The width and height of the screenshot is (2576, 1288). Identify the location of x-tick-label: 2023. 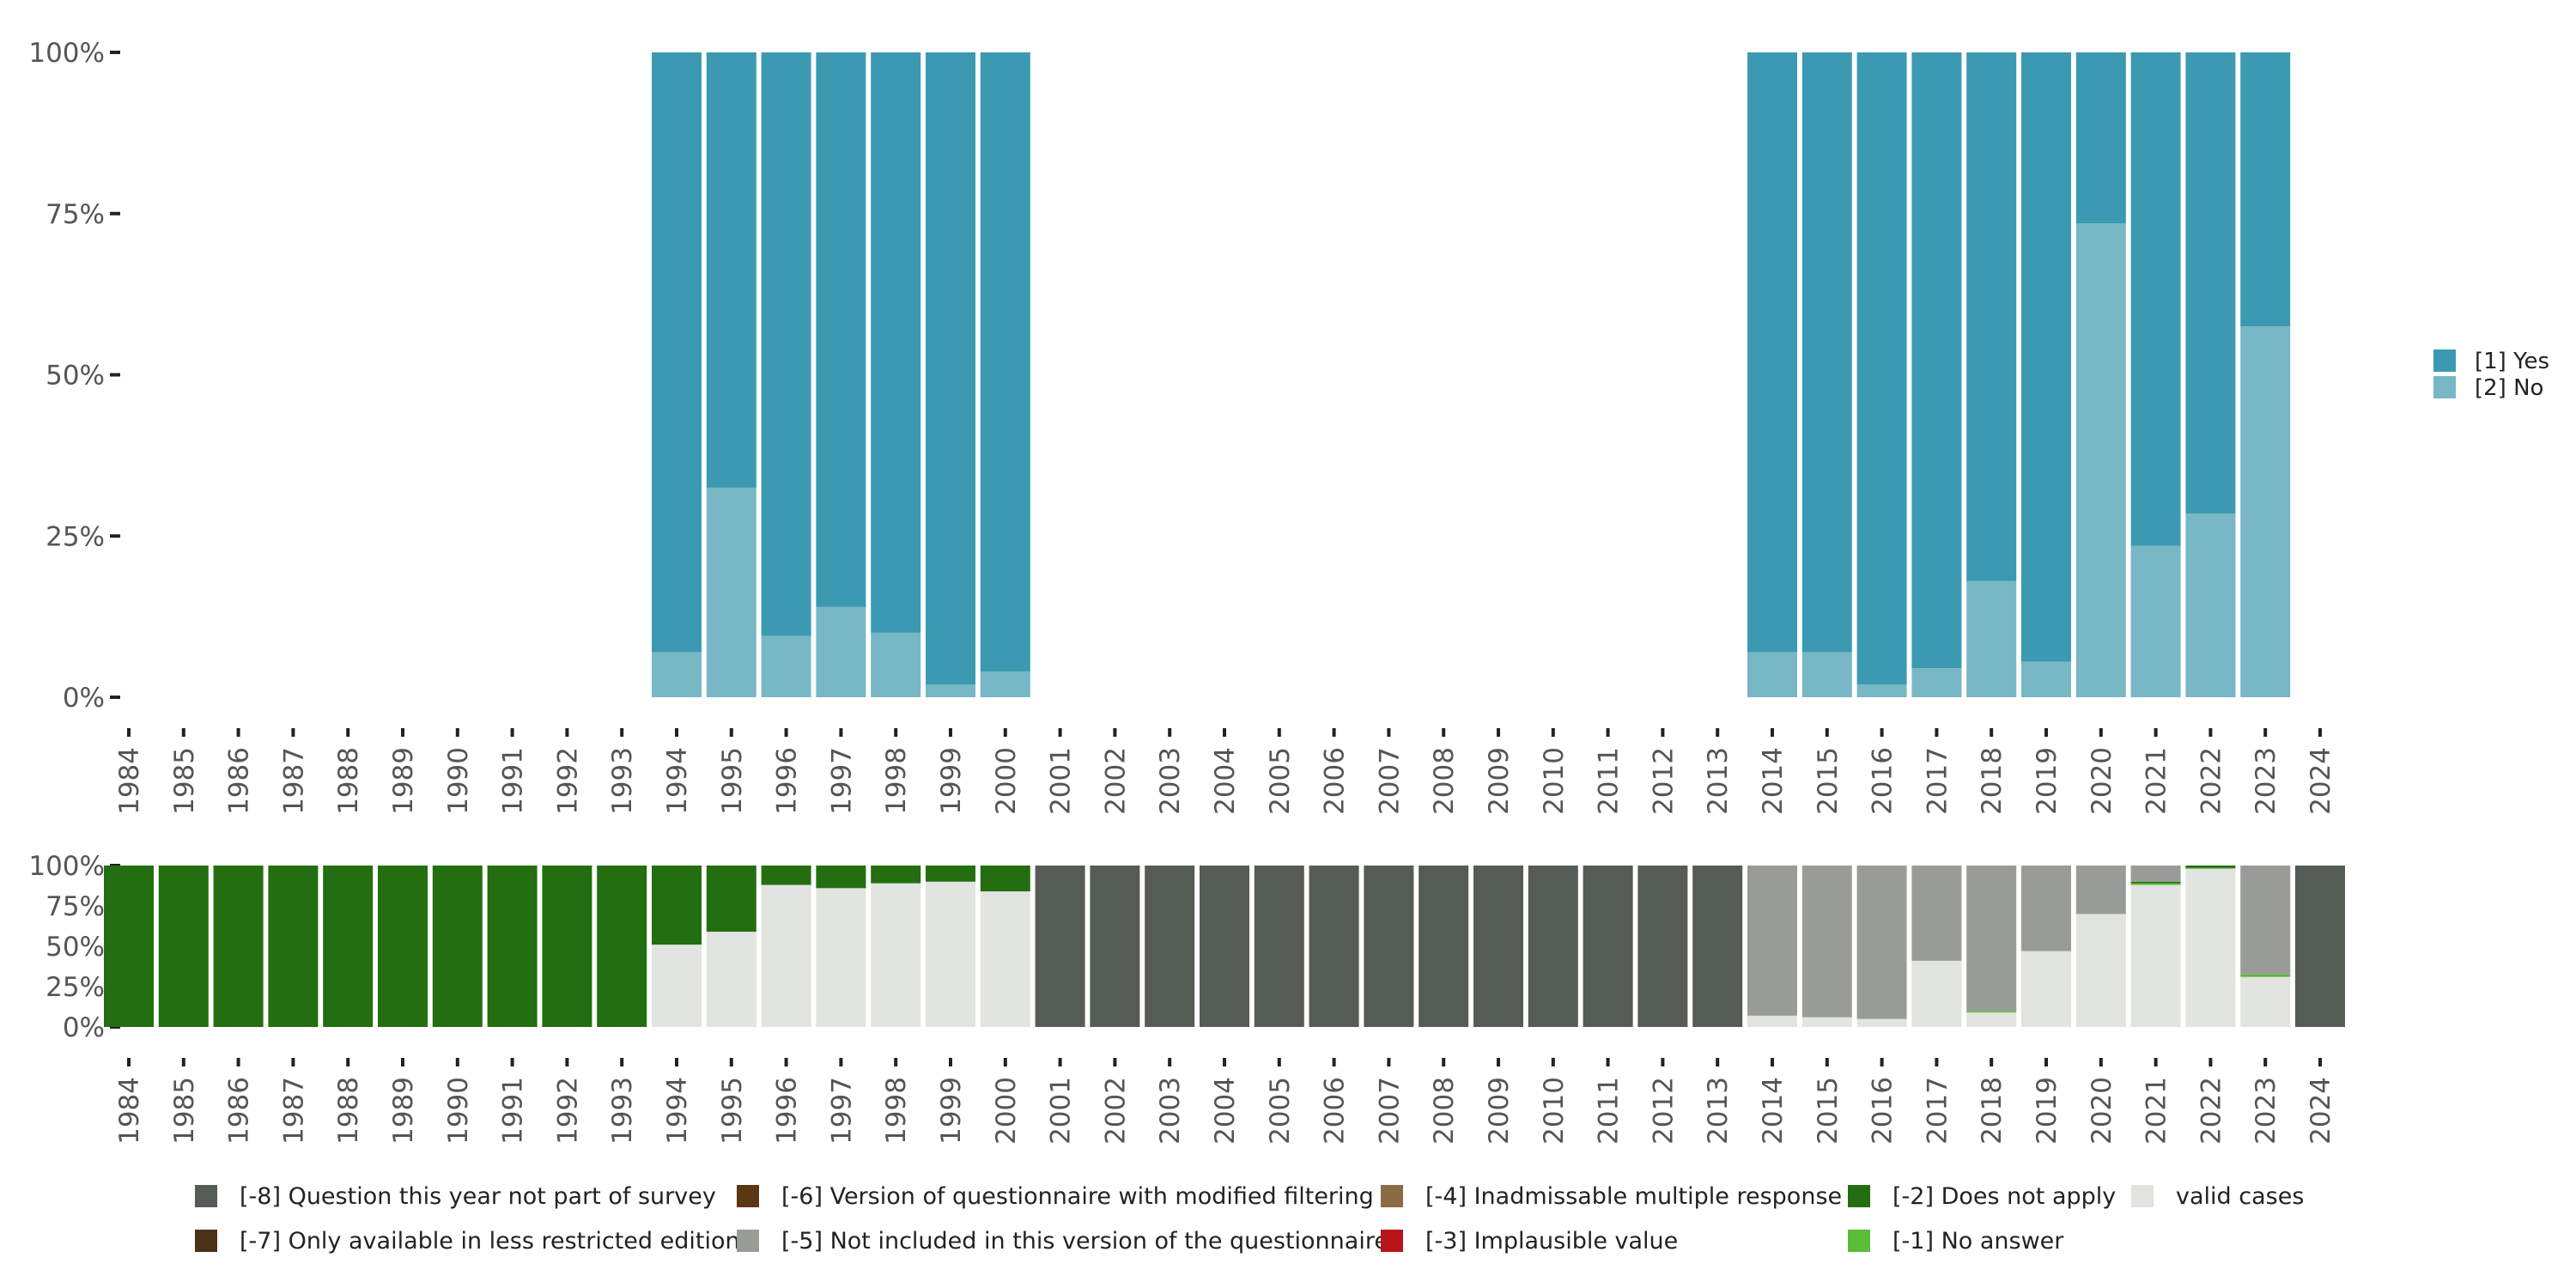
(2266, 1111).